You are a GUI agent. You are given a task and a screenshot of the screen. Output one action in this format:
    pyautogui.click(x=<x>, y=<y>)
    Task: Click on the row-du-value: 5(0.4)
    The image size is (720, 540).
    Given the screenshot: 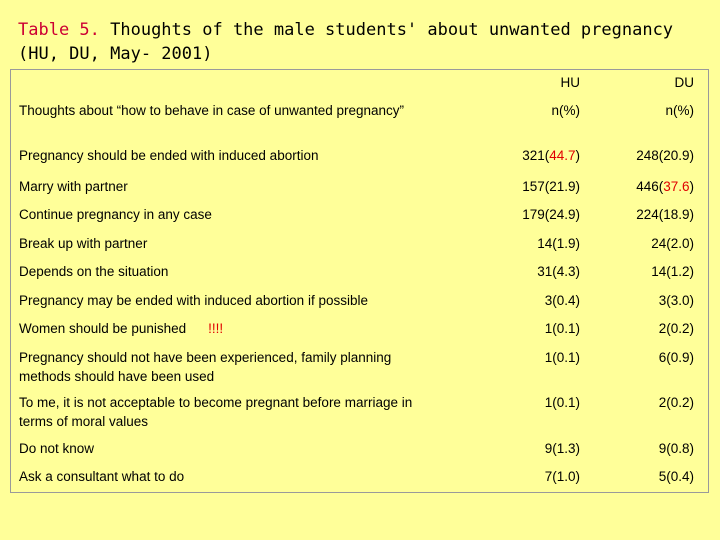 What is the action you would take?
    pyautogui.click(x=676, y=476)
    